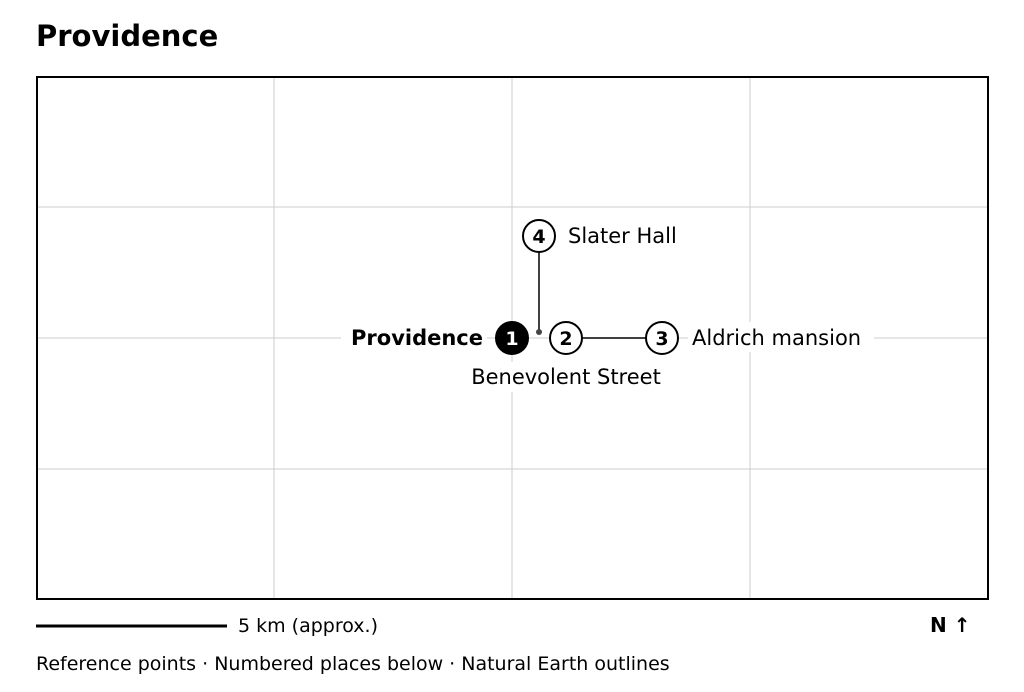 The height and width of the screenshot is (692, 1024). I want to click on place-marker-number: 3, so click(661, 339).